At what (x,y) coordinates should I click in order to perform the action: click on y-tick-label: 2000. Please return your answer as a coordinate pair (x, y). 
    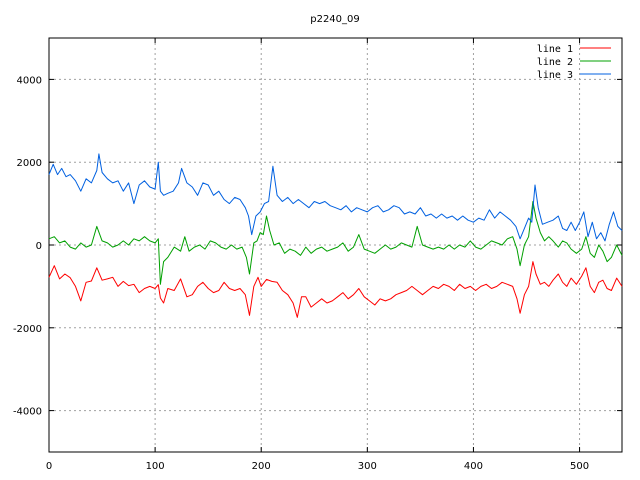
    Looking at the image, I should click on (29, 163).